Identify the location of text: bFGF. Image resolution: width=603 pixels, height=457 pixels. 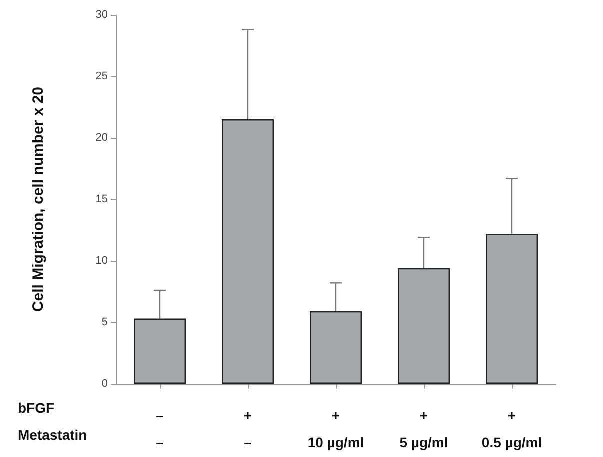
(36, 408).